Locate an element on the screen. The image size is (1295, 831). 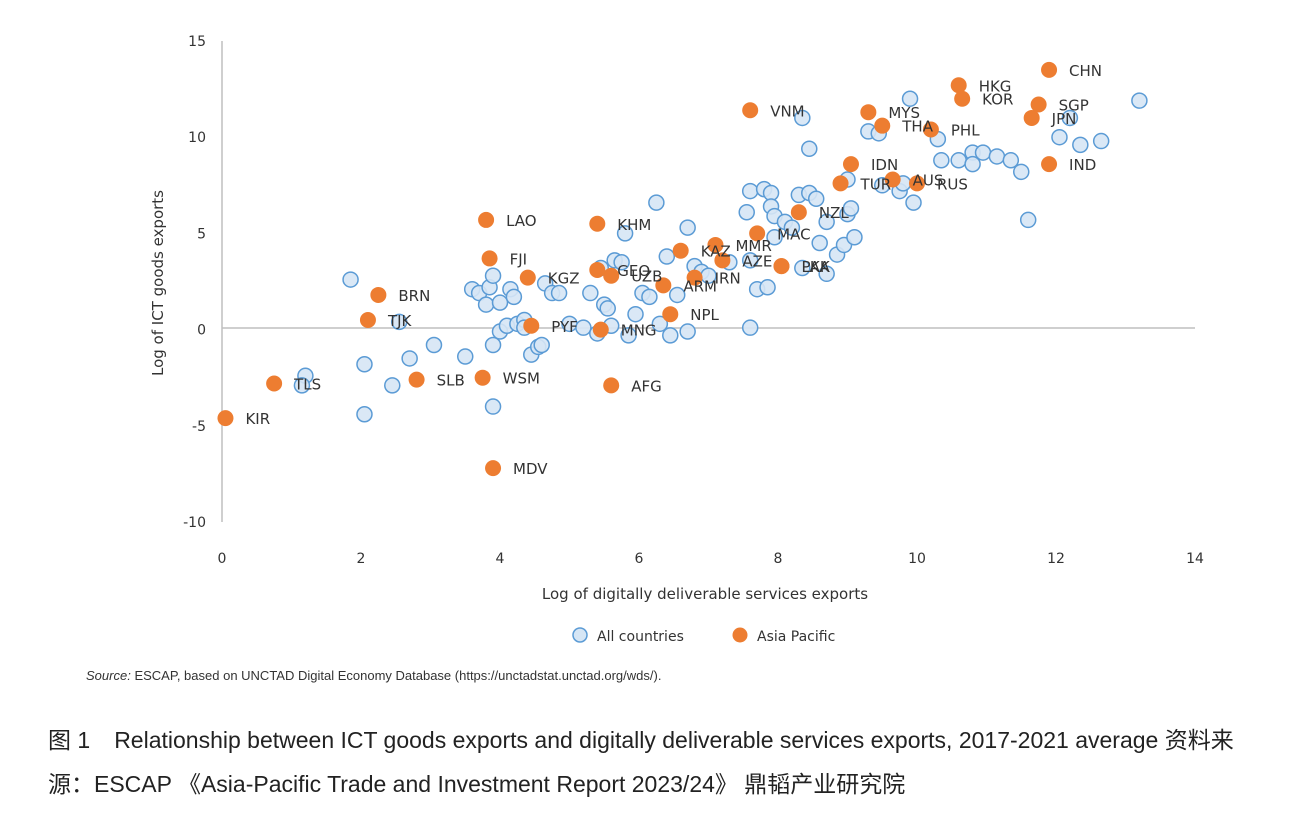
point-asia-pacific-tur is located at coordinates (840, 183).